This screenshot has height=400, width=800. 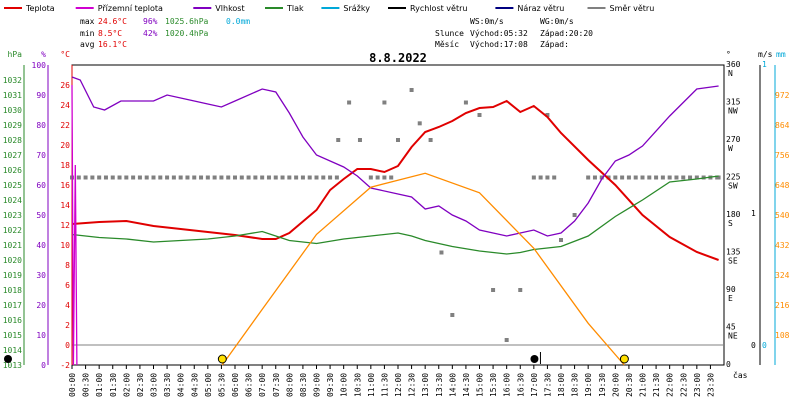 What do you see at coordinates (262, 385) in the screenshot?
I see `x-tick-label-14: 07:00` at bounding box center [262, 385].